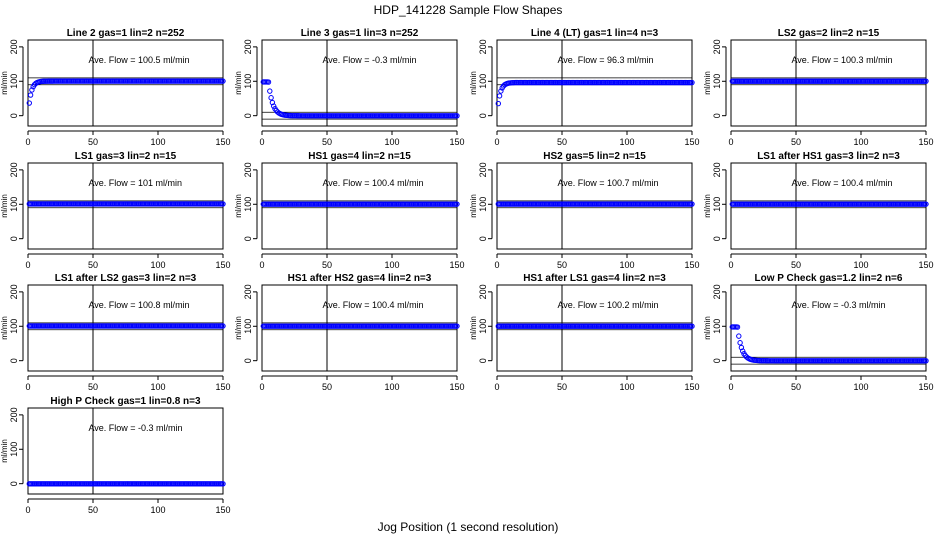 The image size is (936, 540). I want to click on average-flow-annotation: Ave. Flow = 100.7 ml/min, so click(607, 183).